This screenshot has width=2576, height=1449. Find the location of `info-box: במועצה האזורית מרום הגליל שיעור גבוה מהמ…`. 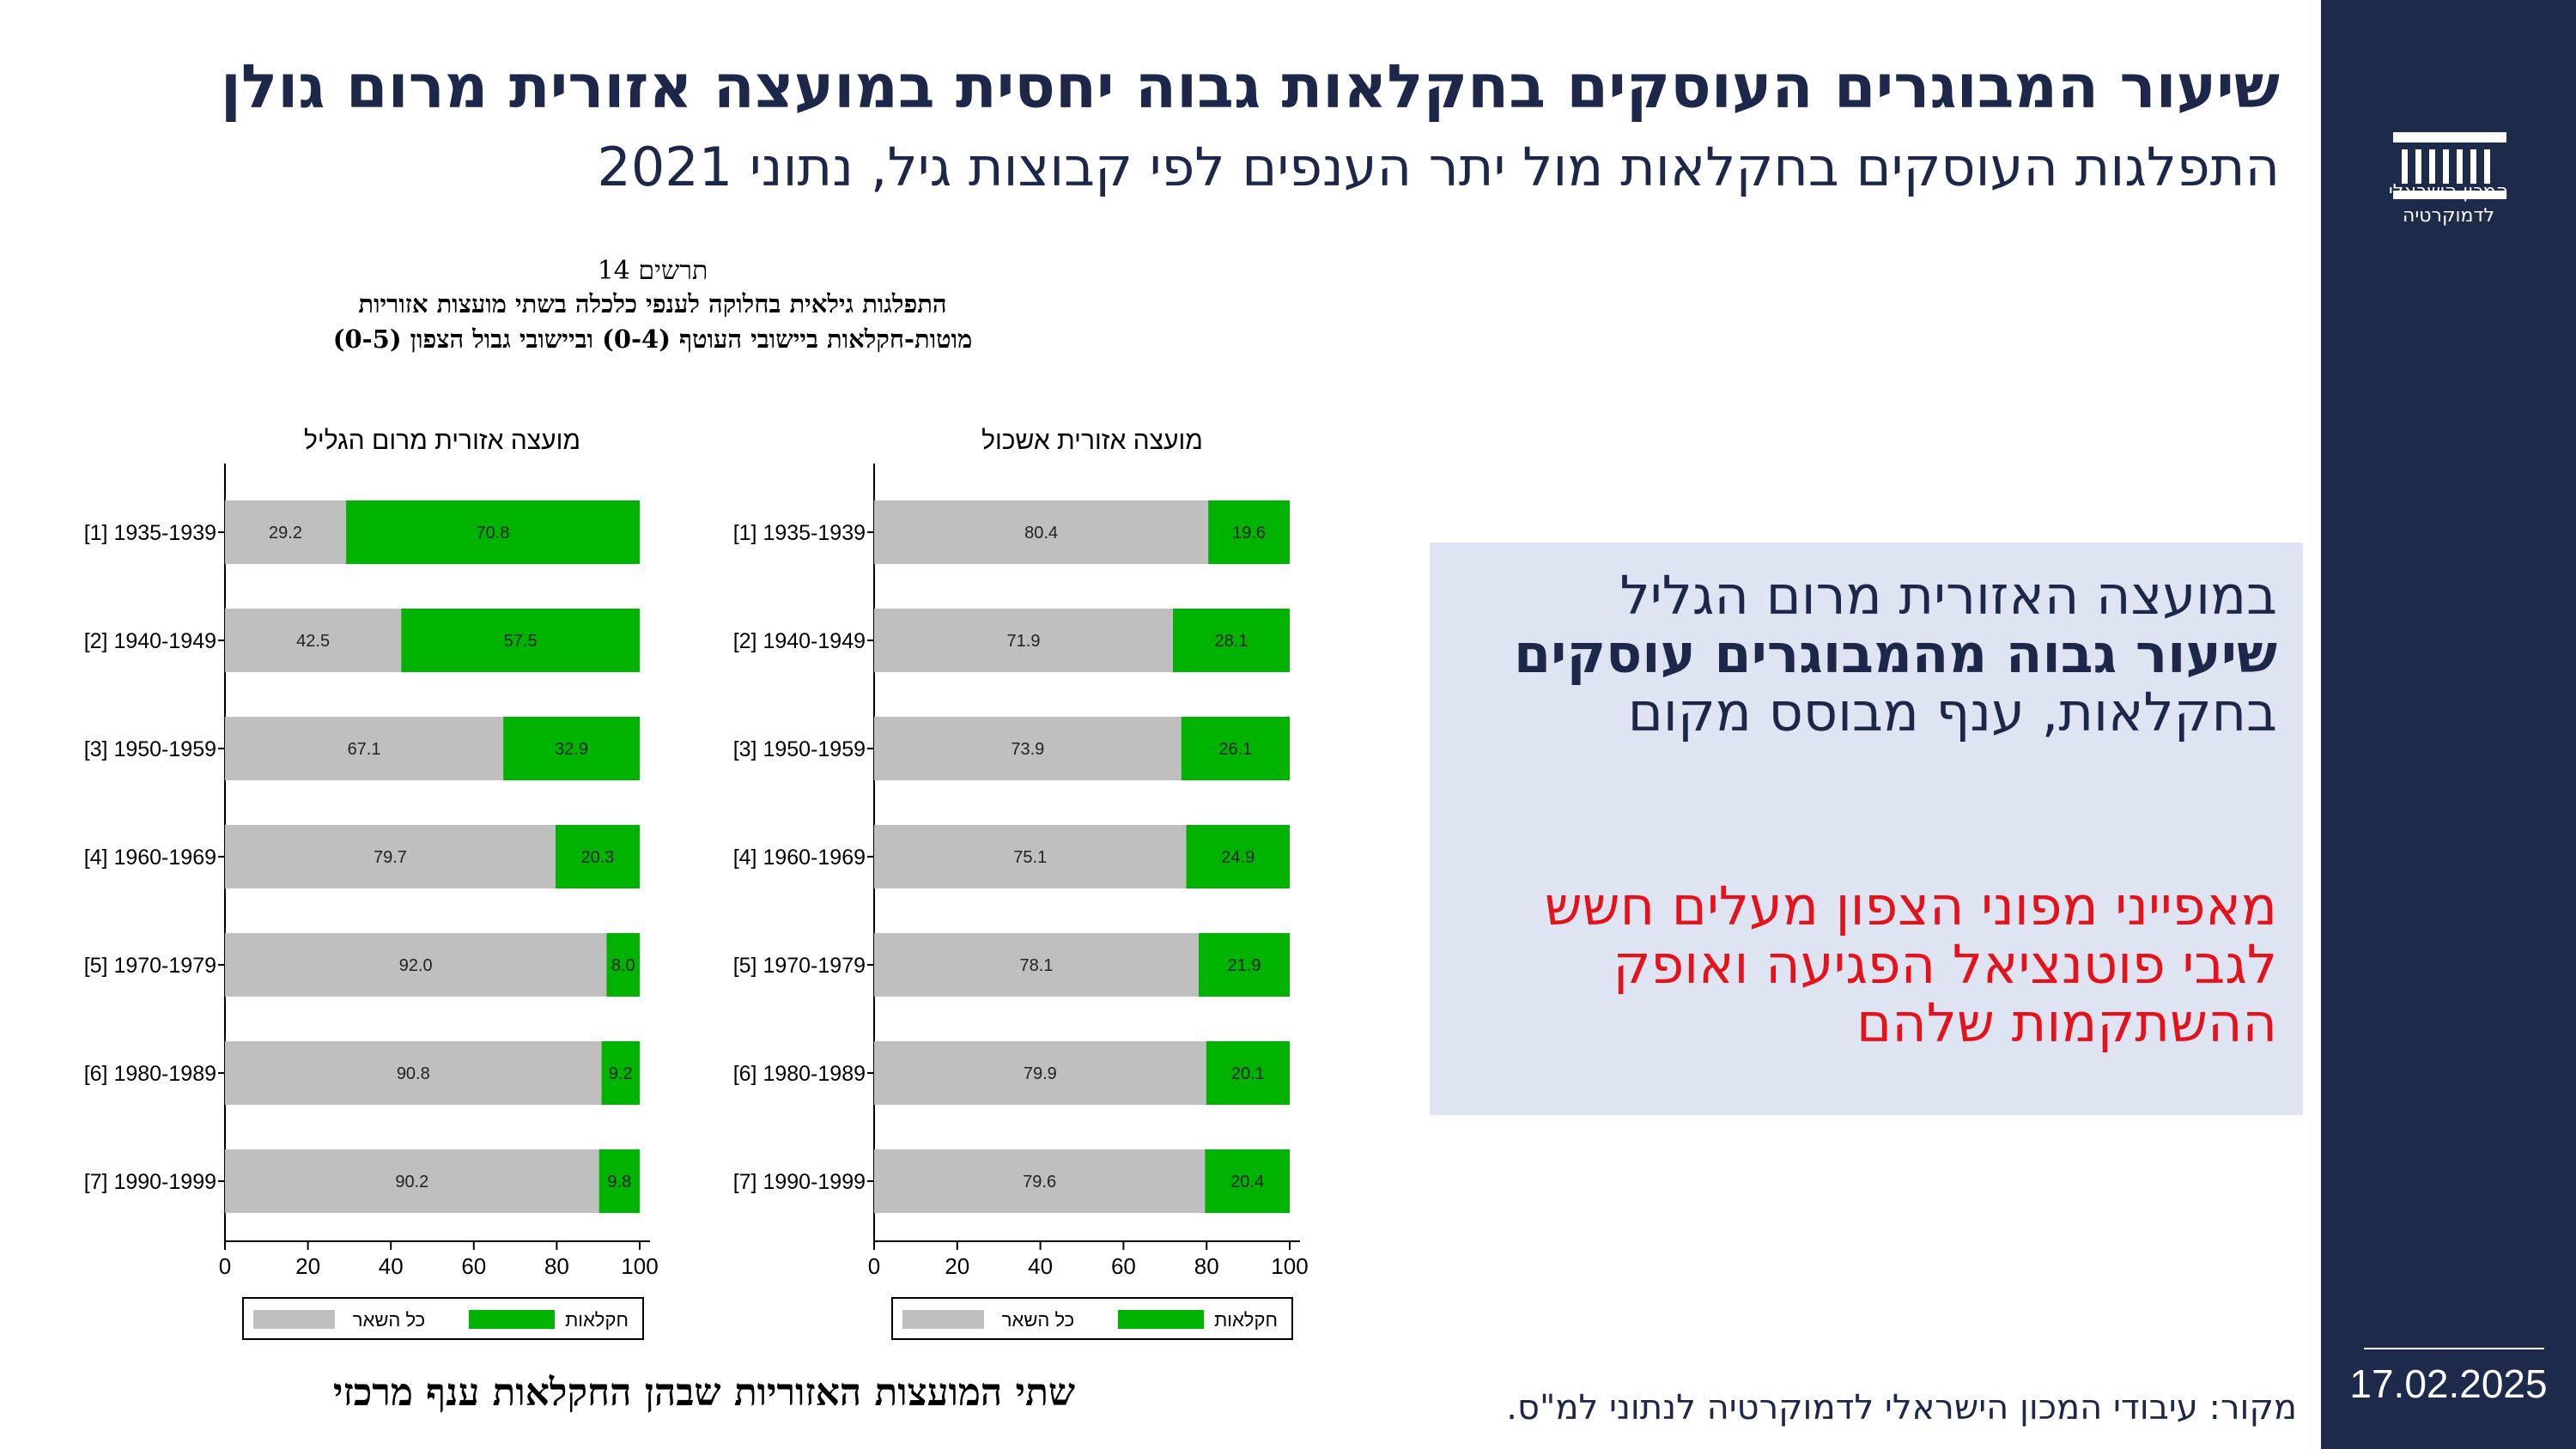

info-box: במועצה האזורית מרום הגליל שיעור גבוה מהמ… is located at coordinates (1866, 829).